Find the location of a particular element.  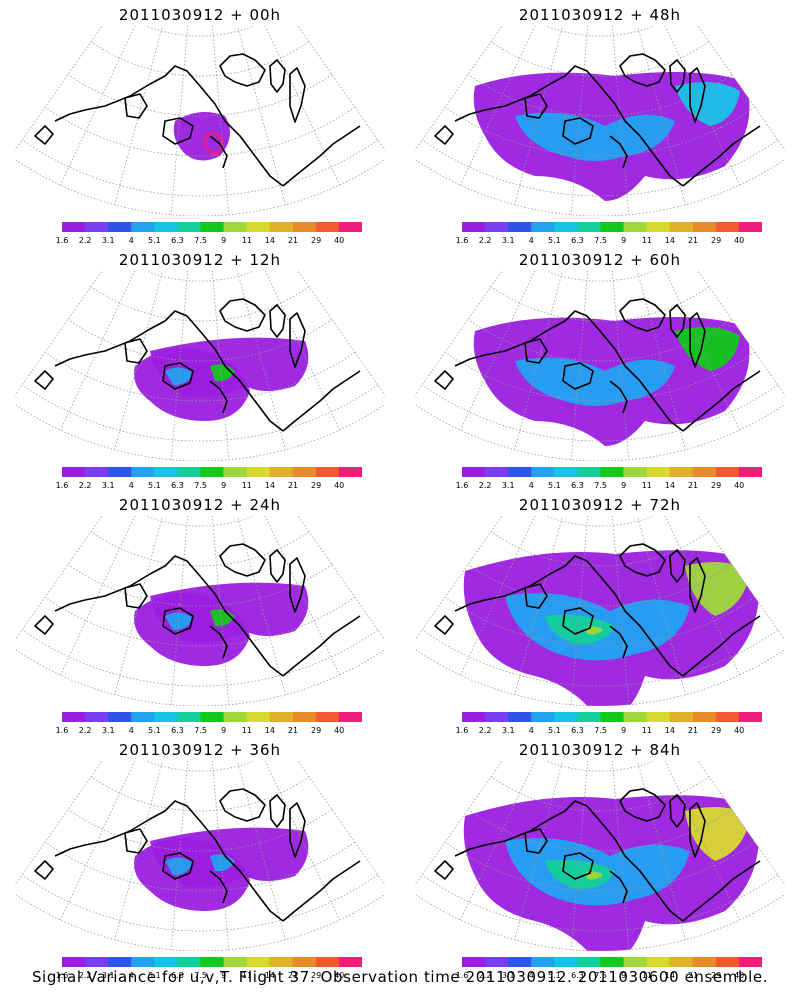

panel-title: 2011030912 + 60h is located at coordinates (600, 260).